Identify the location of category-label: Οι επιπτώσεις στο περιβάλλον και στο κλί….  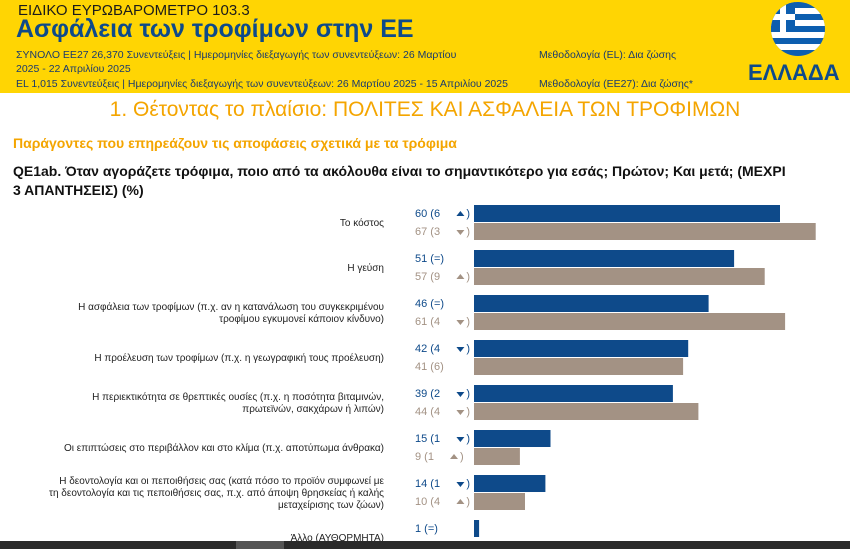
(224, 448).